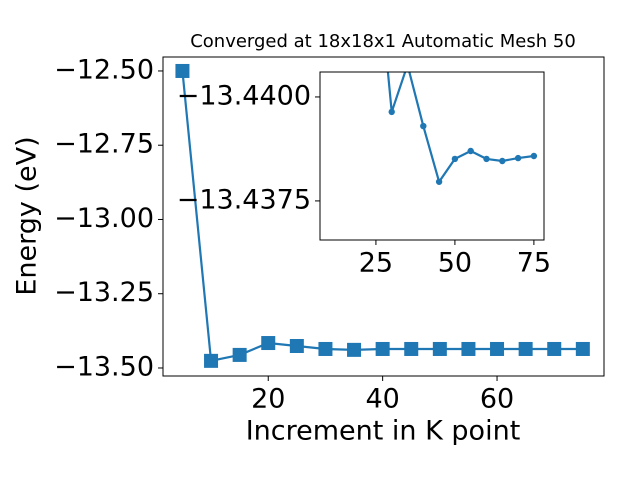  I want to click on y-axis-label: Energy (eV), so click(27, 215).